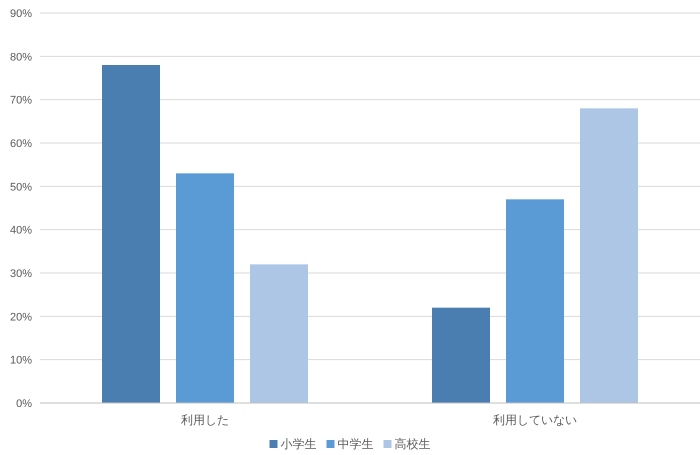  What do you see at coordinates (21, 274) in the screenshot?
I see `y-tick-label: 30%` at bounding box center [21, 274].